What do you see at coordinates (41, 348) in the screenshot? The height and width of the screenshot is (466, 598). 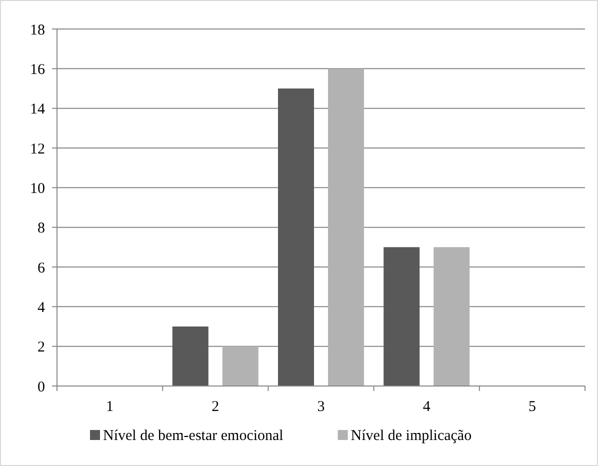 I see `y-tick-label: 2` at bounding box center [41, 348].